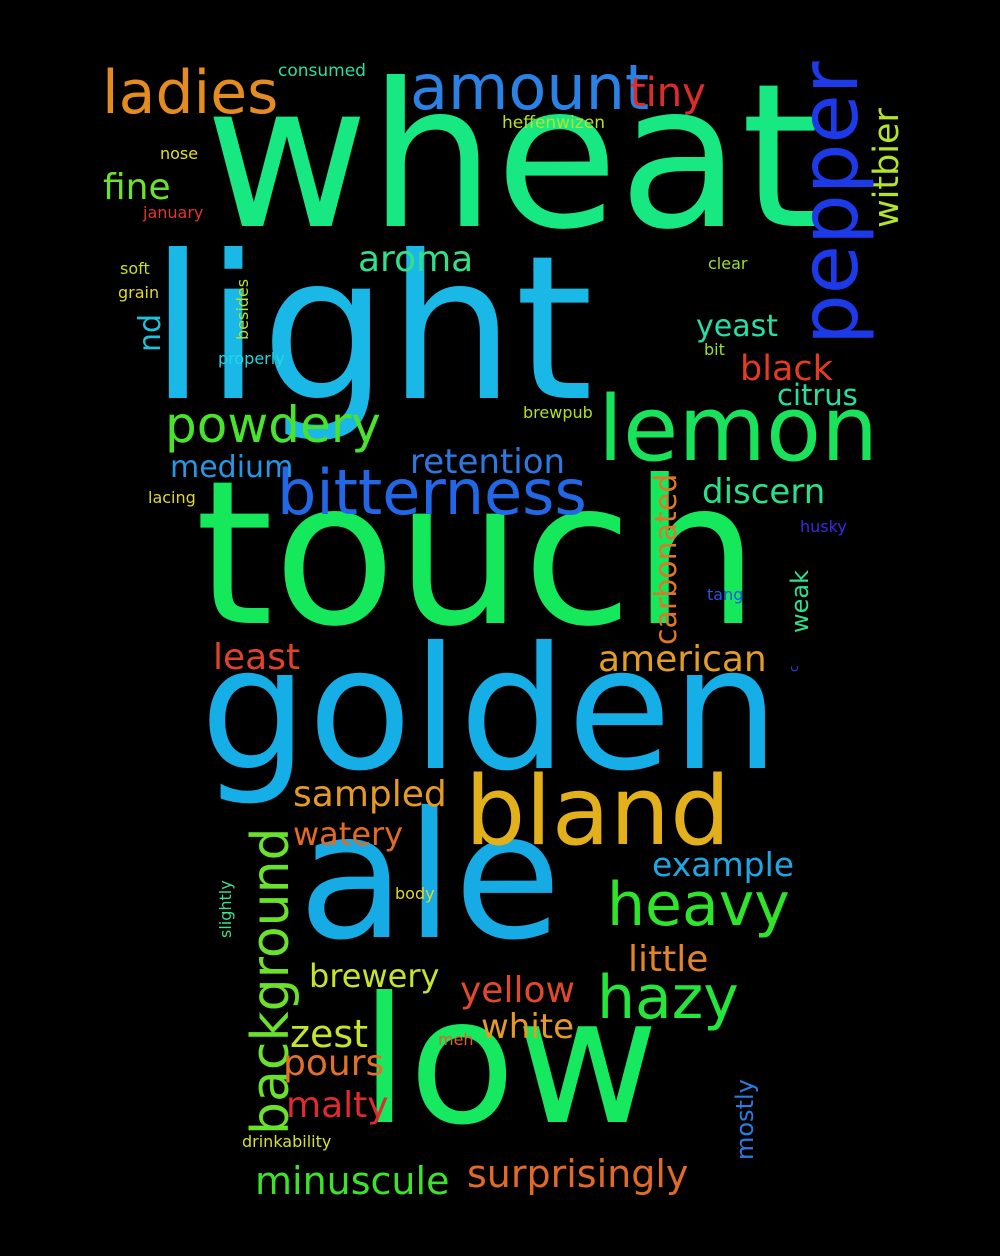 The width and height of the screenshot is (1000, 1256). What do you see at coordinates (530, 87) in the screenshot?
I see `word-amount: amount` at bounding box center [530, 87].